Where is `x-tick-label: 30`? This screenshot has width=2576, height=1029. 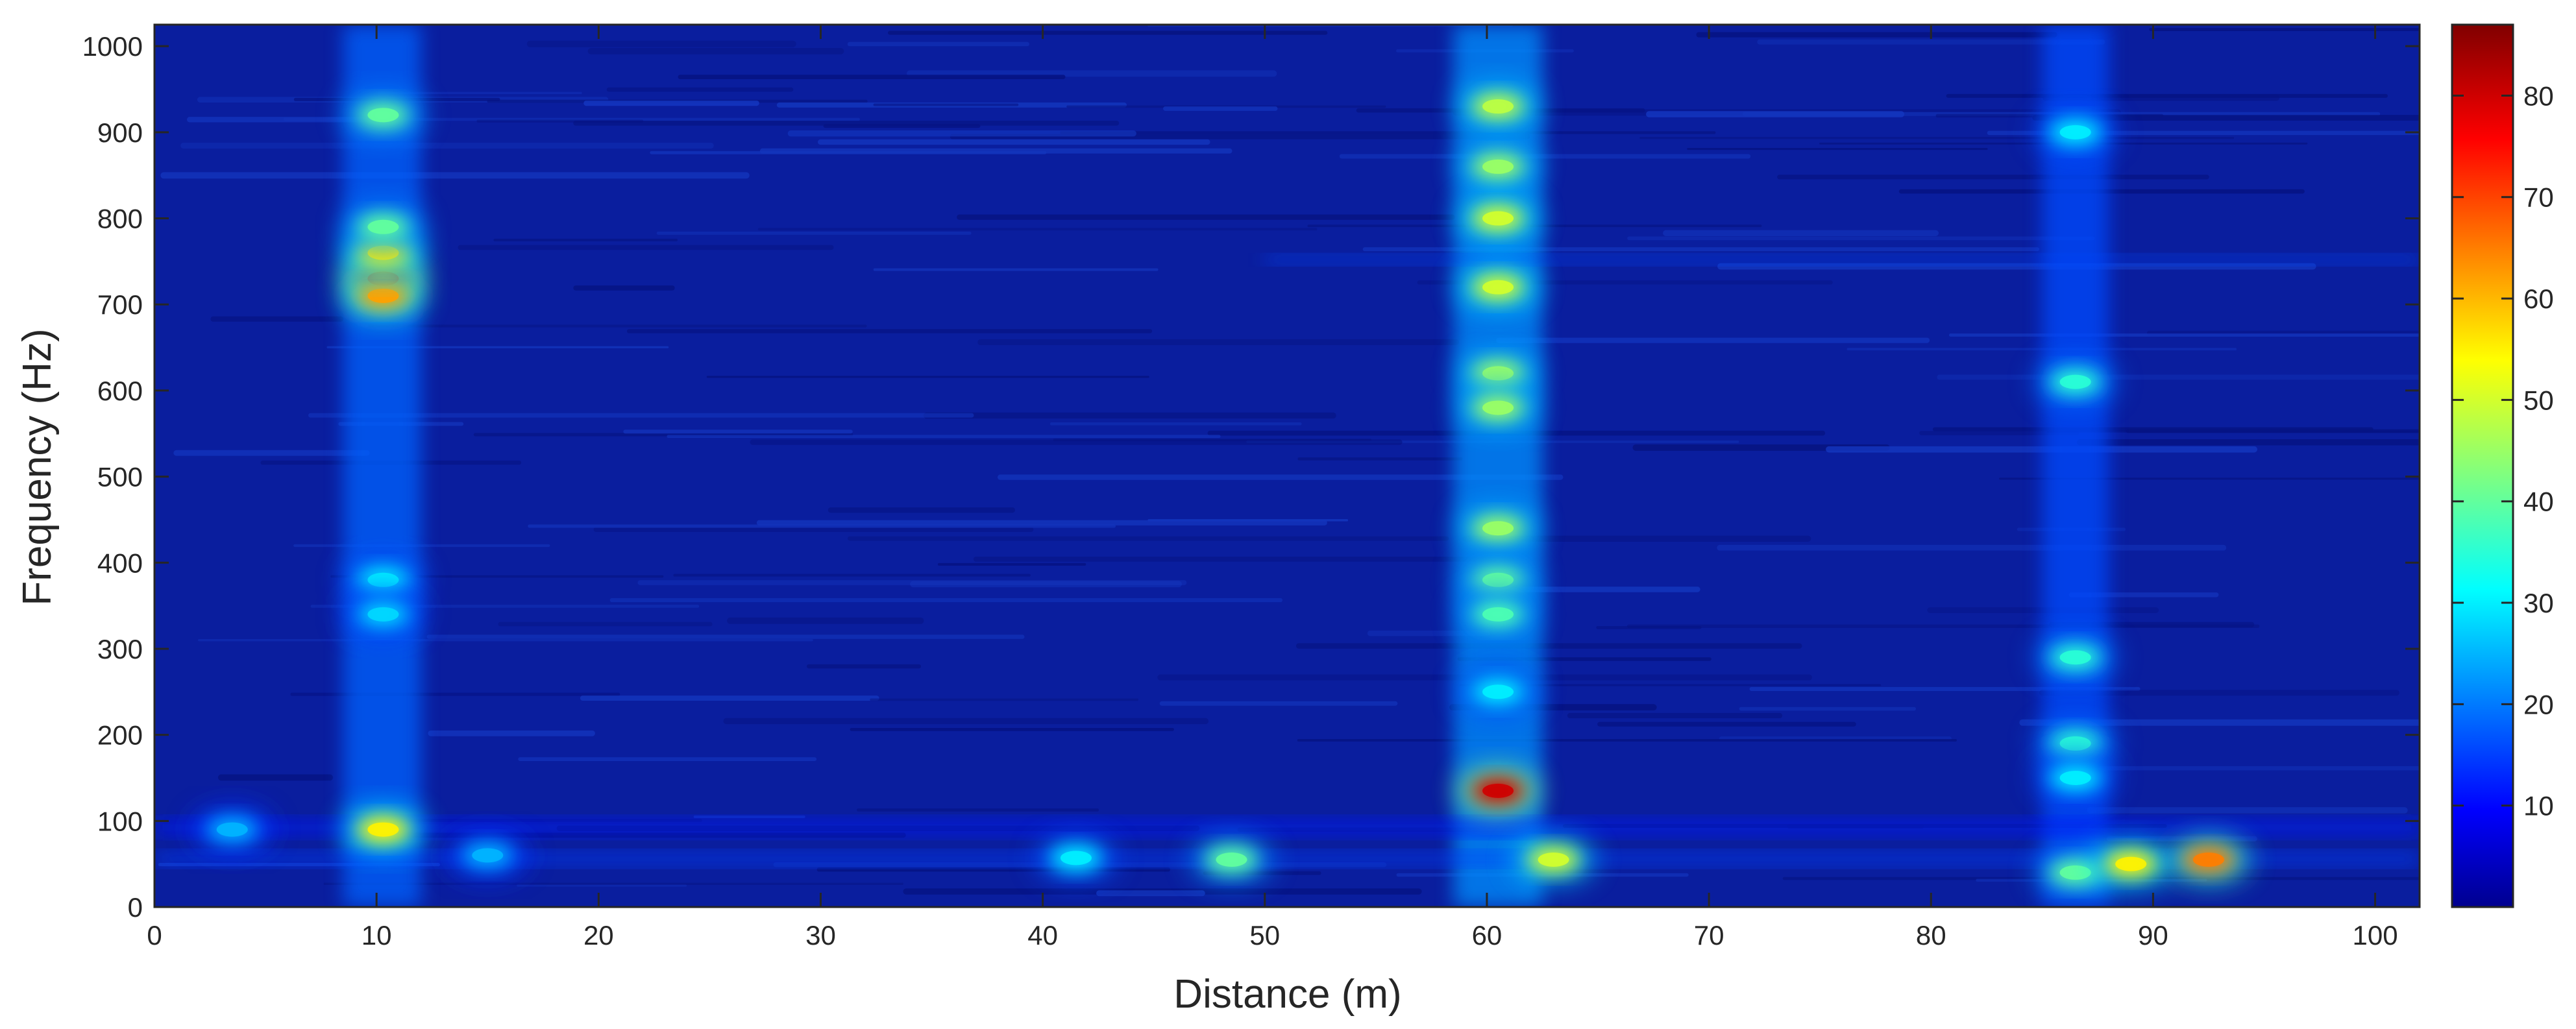 x-tick-label: 30 is located at coordinates (820, 935).